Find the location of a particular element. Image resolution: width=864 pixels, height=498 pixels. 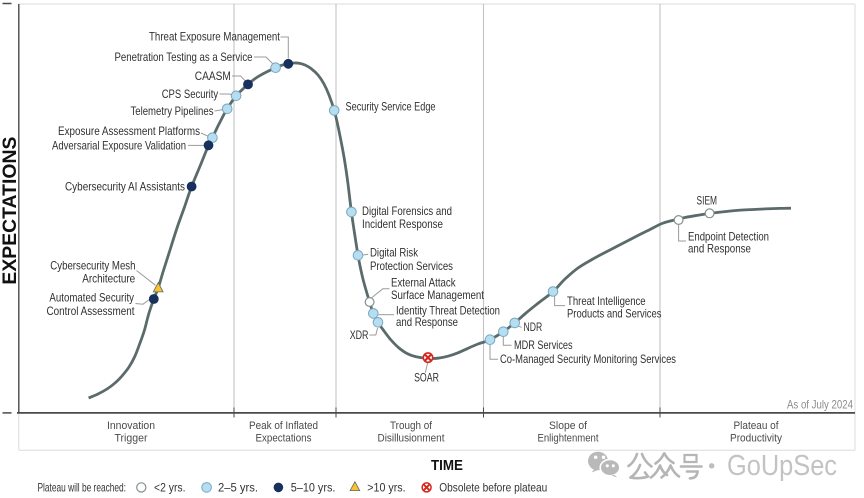

svg-text: Cybersecurity Mesh is located at coordinates (92, 265).